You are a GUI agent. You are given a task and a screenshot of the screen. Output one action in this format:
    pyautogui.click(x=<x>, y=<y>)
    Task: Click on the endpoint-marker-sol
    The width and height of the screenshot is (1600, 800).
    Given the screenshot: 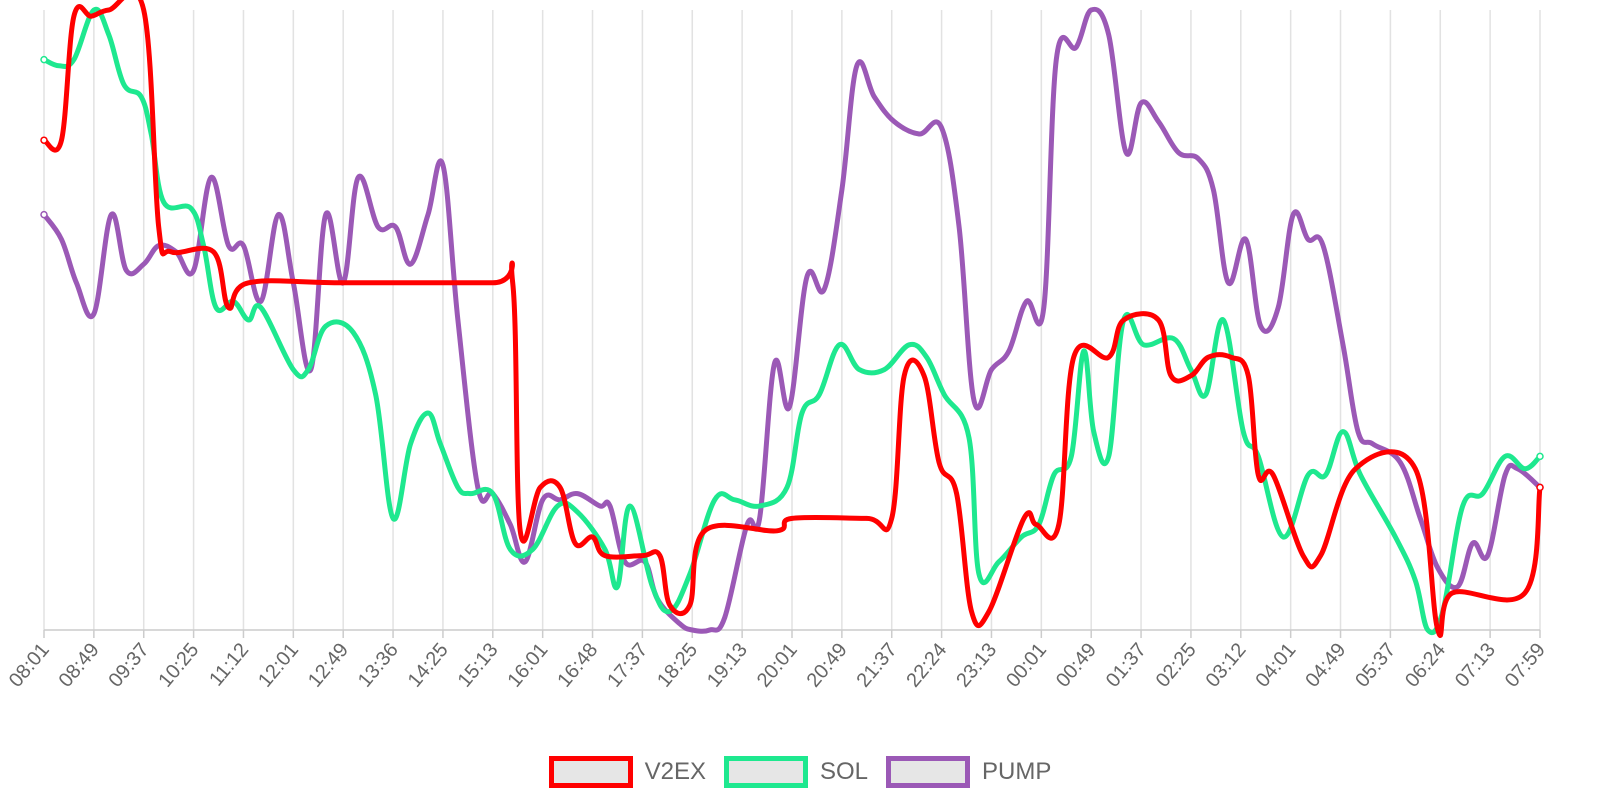 What is the action you would take?
    pyautogui.click(x=44, y=59)
    